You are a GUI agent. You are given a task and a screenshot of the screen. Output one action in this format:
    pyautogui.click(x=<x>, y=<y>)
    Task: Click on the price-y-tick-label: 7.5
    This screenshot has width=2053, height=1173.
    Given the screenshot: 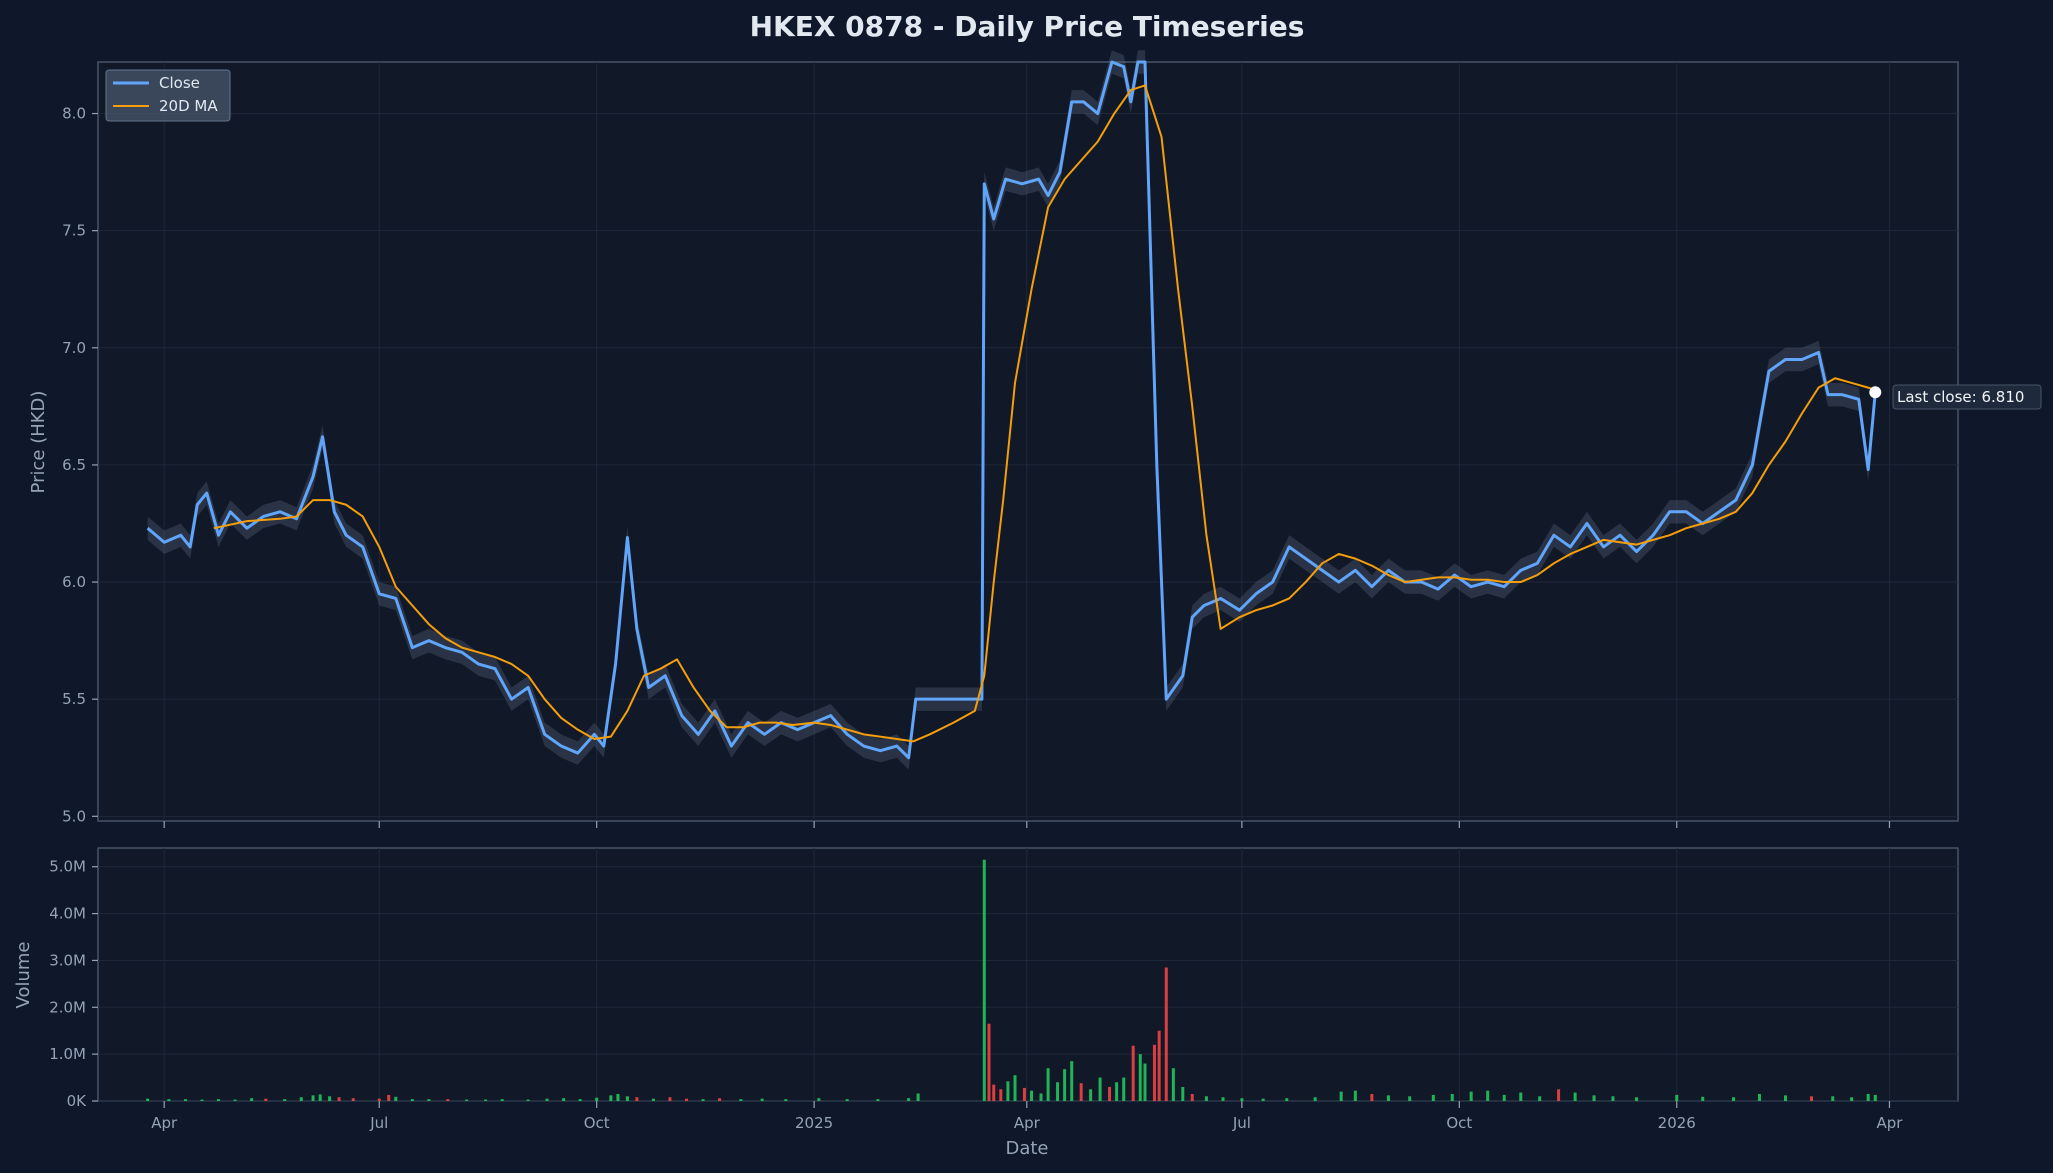 What is the action you would take?
    pyautogui.click(x=74, y=231)
    